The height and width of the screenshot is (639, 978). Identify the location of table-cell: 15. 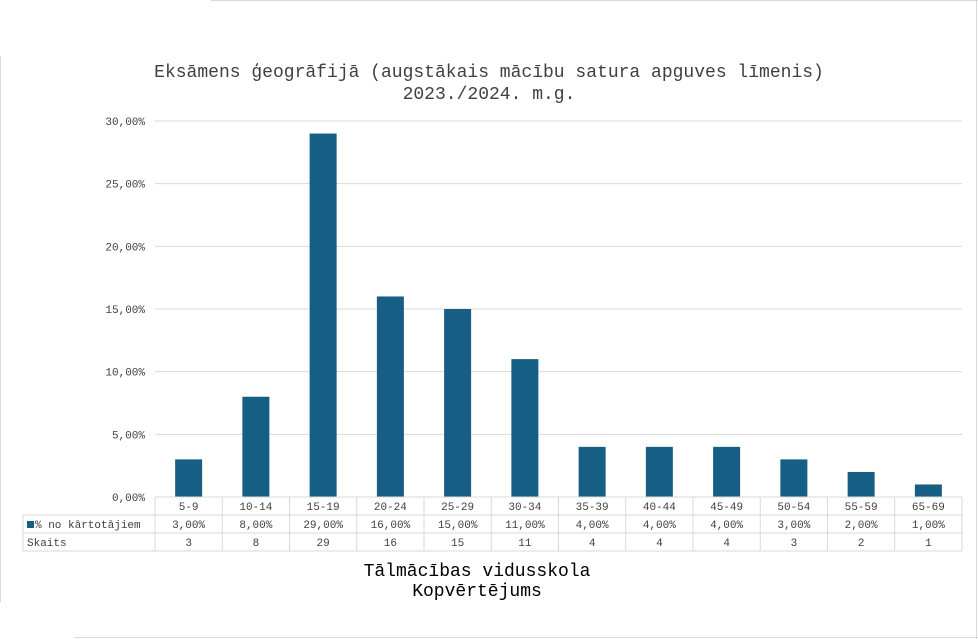
(457, 544).